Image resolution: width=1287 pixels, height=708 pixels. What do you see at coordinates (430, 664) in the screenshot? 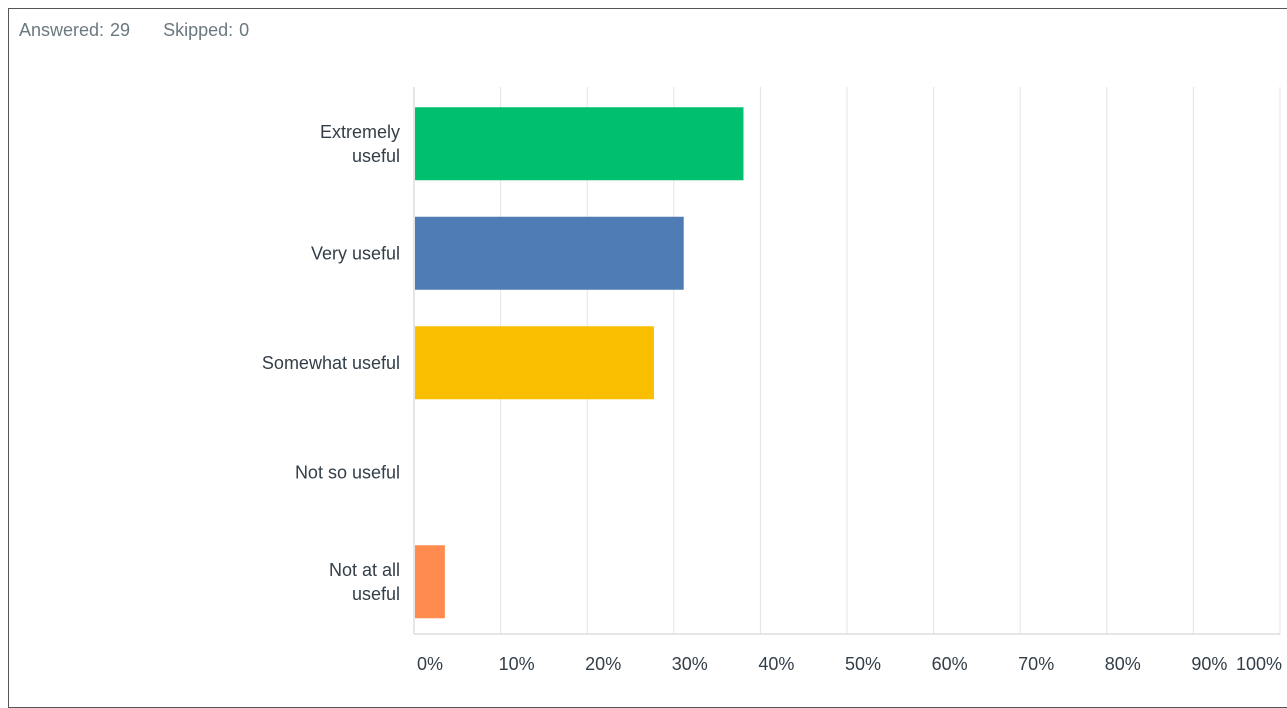
I see `x-tick-label: 0%` at bounding box center [430, 664].